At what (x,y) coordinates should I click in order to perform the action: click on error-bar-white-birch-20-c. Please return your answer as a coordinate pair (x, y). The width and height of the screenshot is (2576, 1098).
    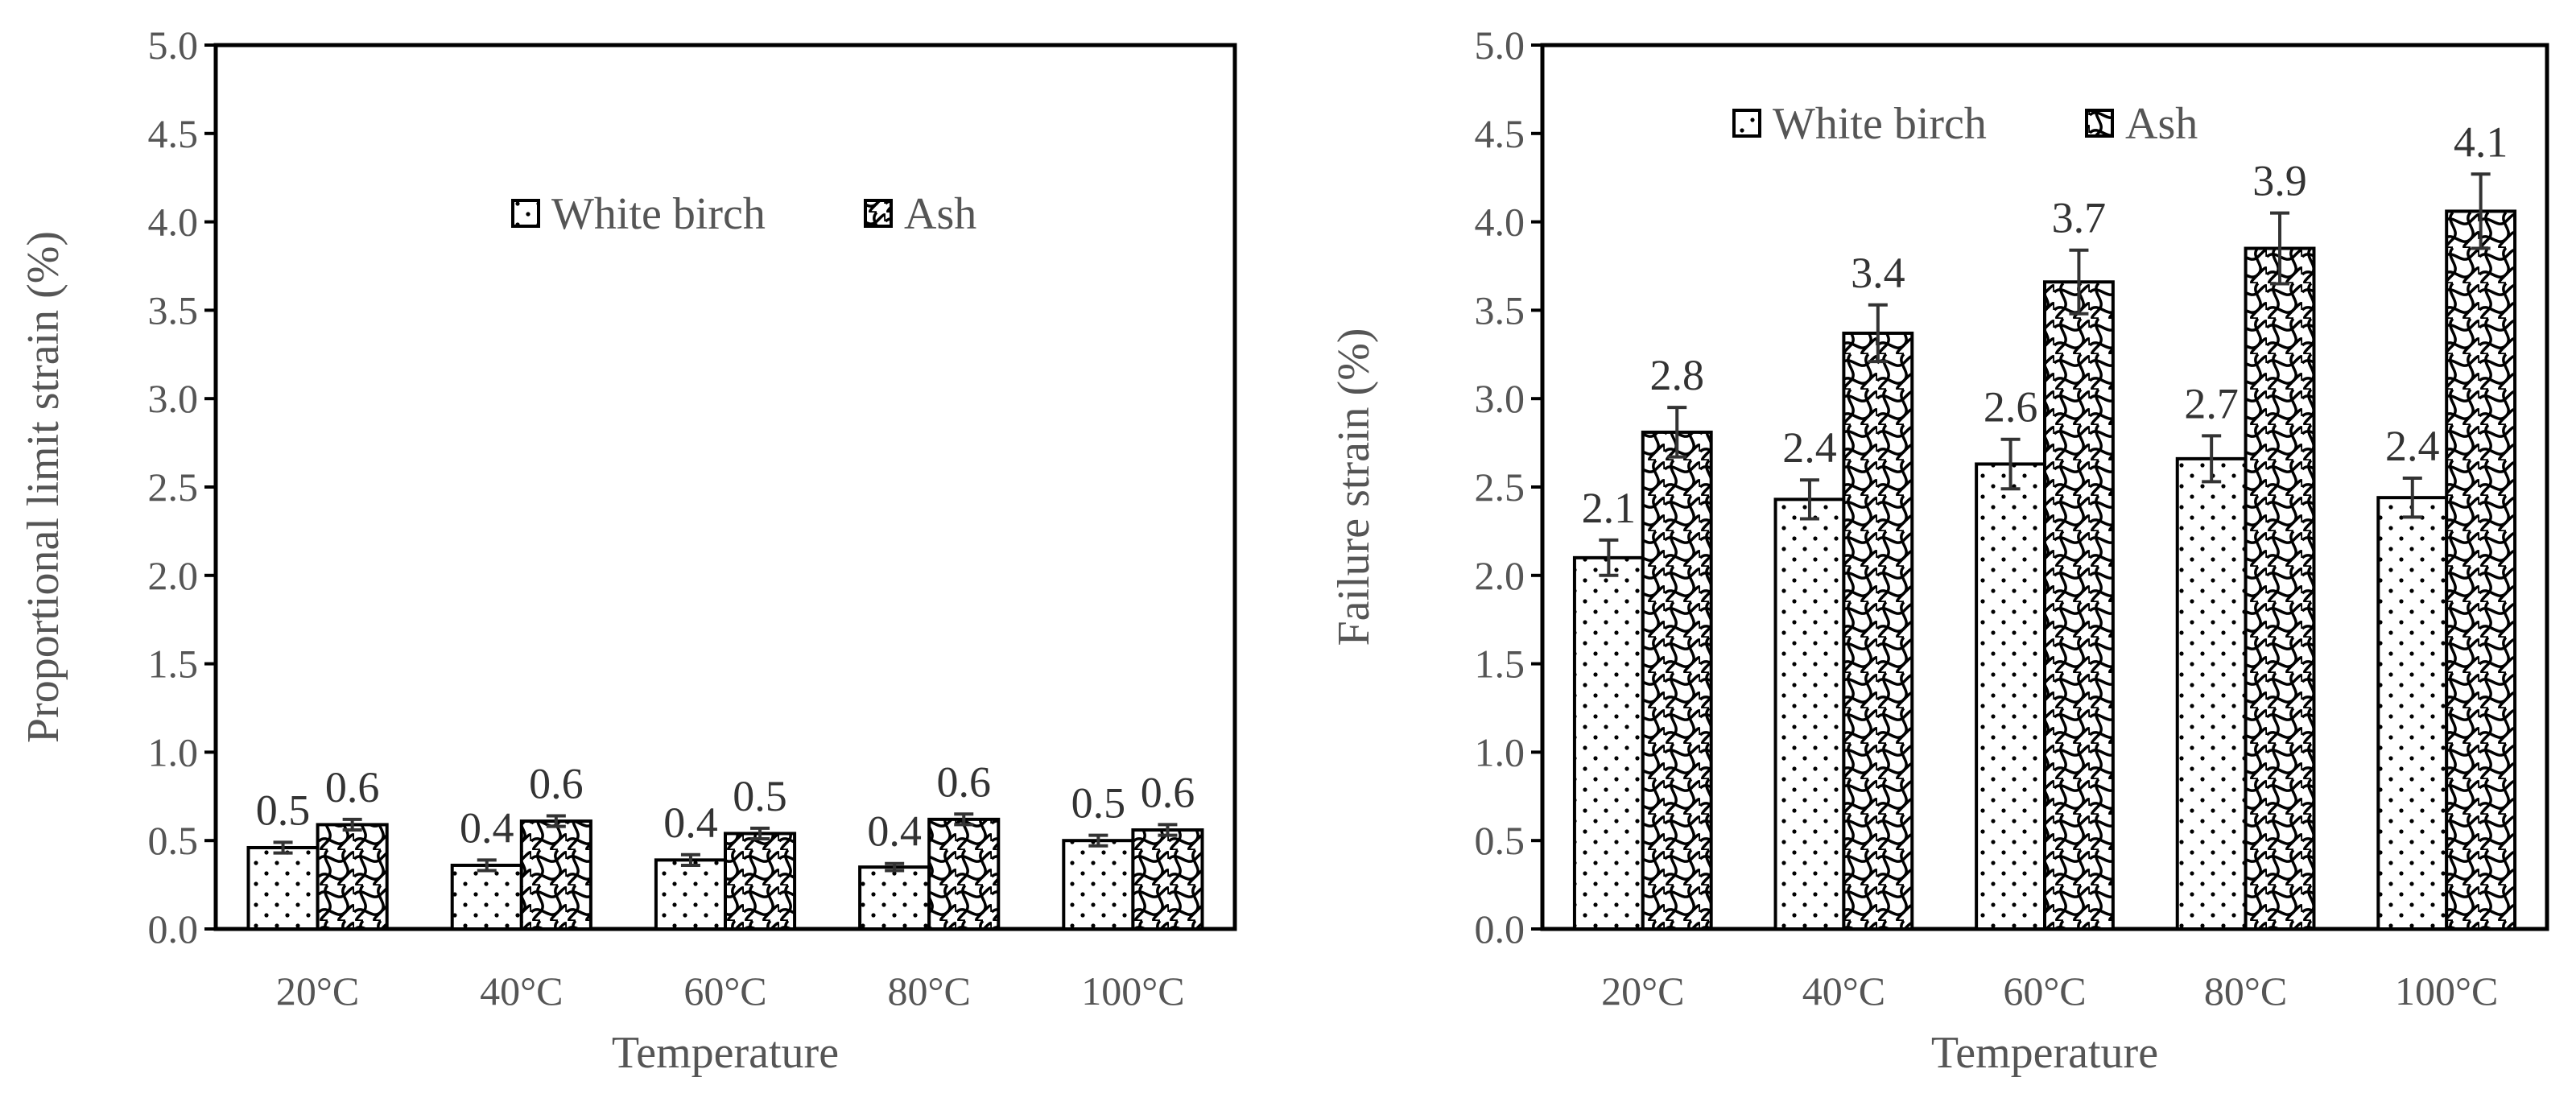
    Looking at the image, I should click on (1609, 557).